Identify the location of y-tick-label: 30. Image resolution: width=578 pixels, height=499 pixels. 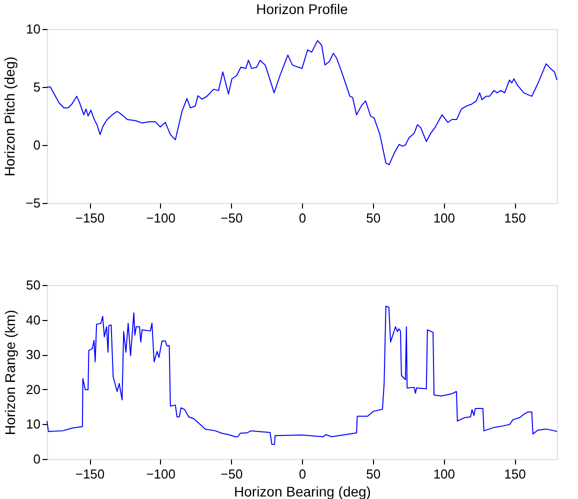
(33, 354).